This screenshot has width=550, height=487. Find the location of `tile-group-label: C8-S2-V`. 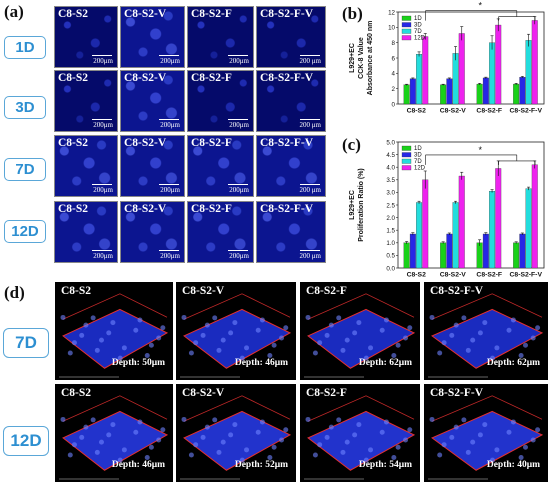

tile-group-label: C8-S2-V is located at coordinates (145, 209).